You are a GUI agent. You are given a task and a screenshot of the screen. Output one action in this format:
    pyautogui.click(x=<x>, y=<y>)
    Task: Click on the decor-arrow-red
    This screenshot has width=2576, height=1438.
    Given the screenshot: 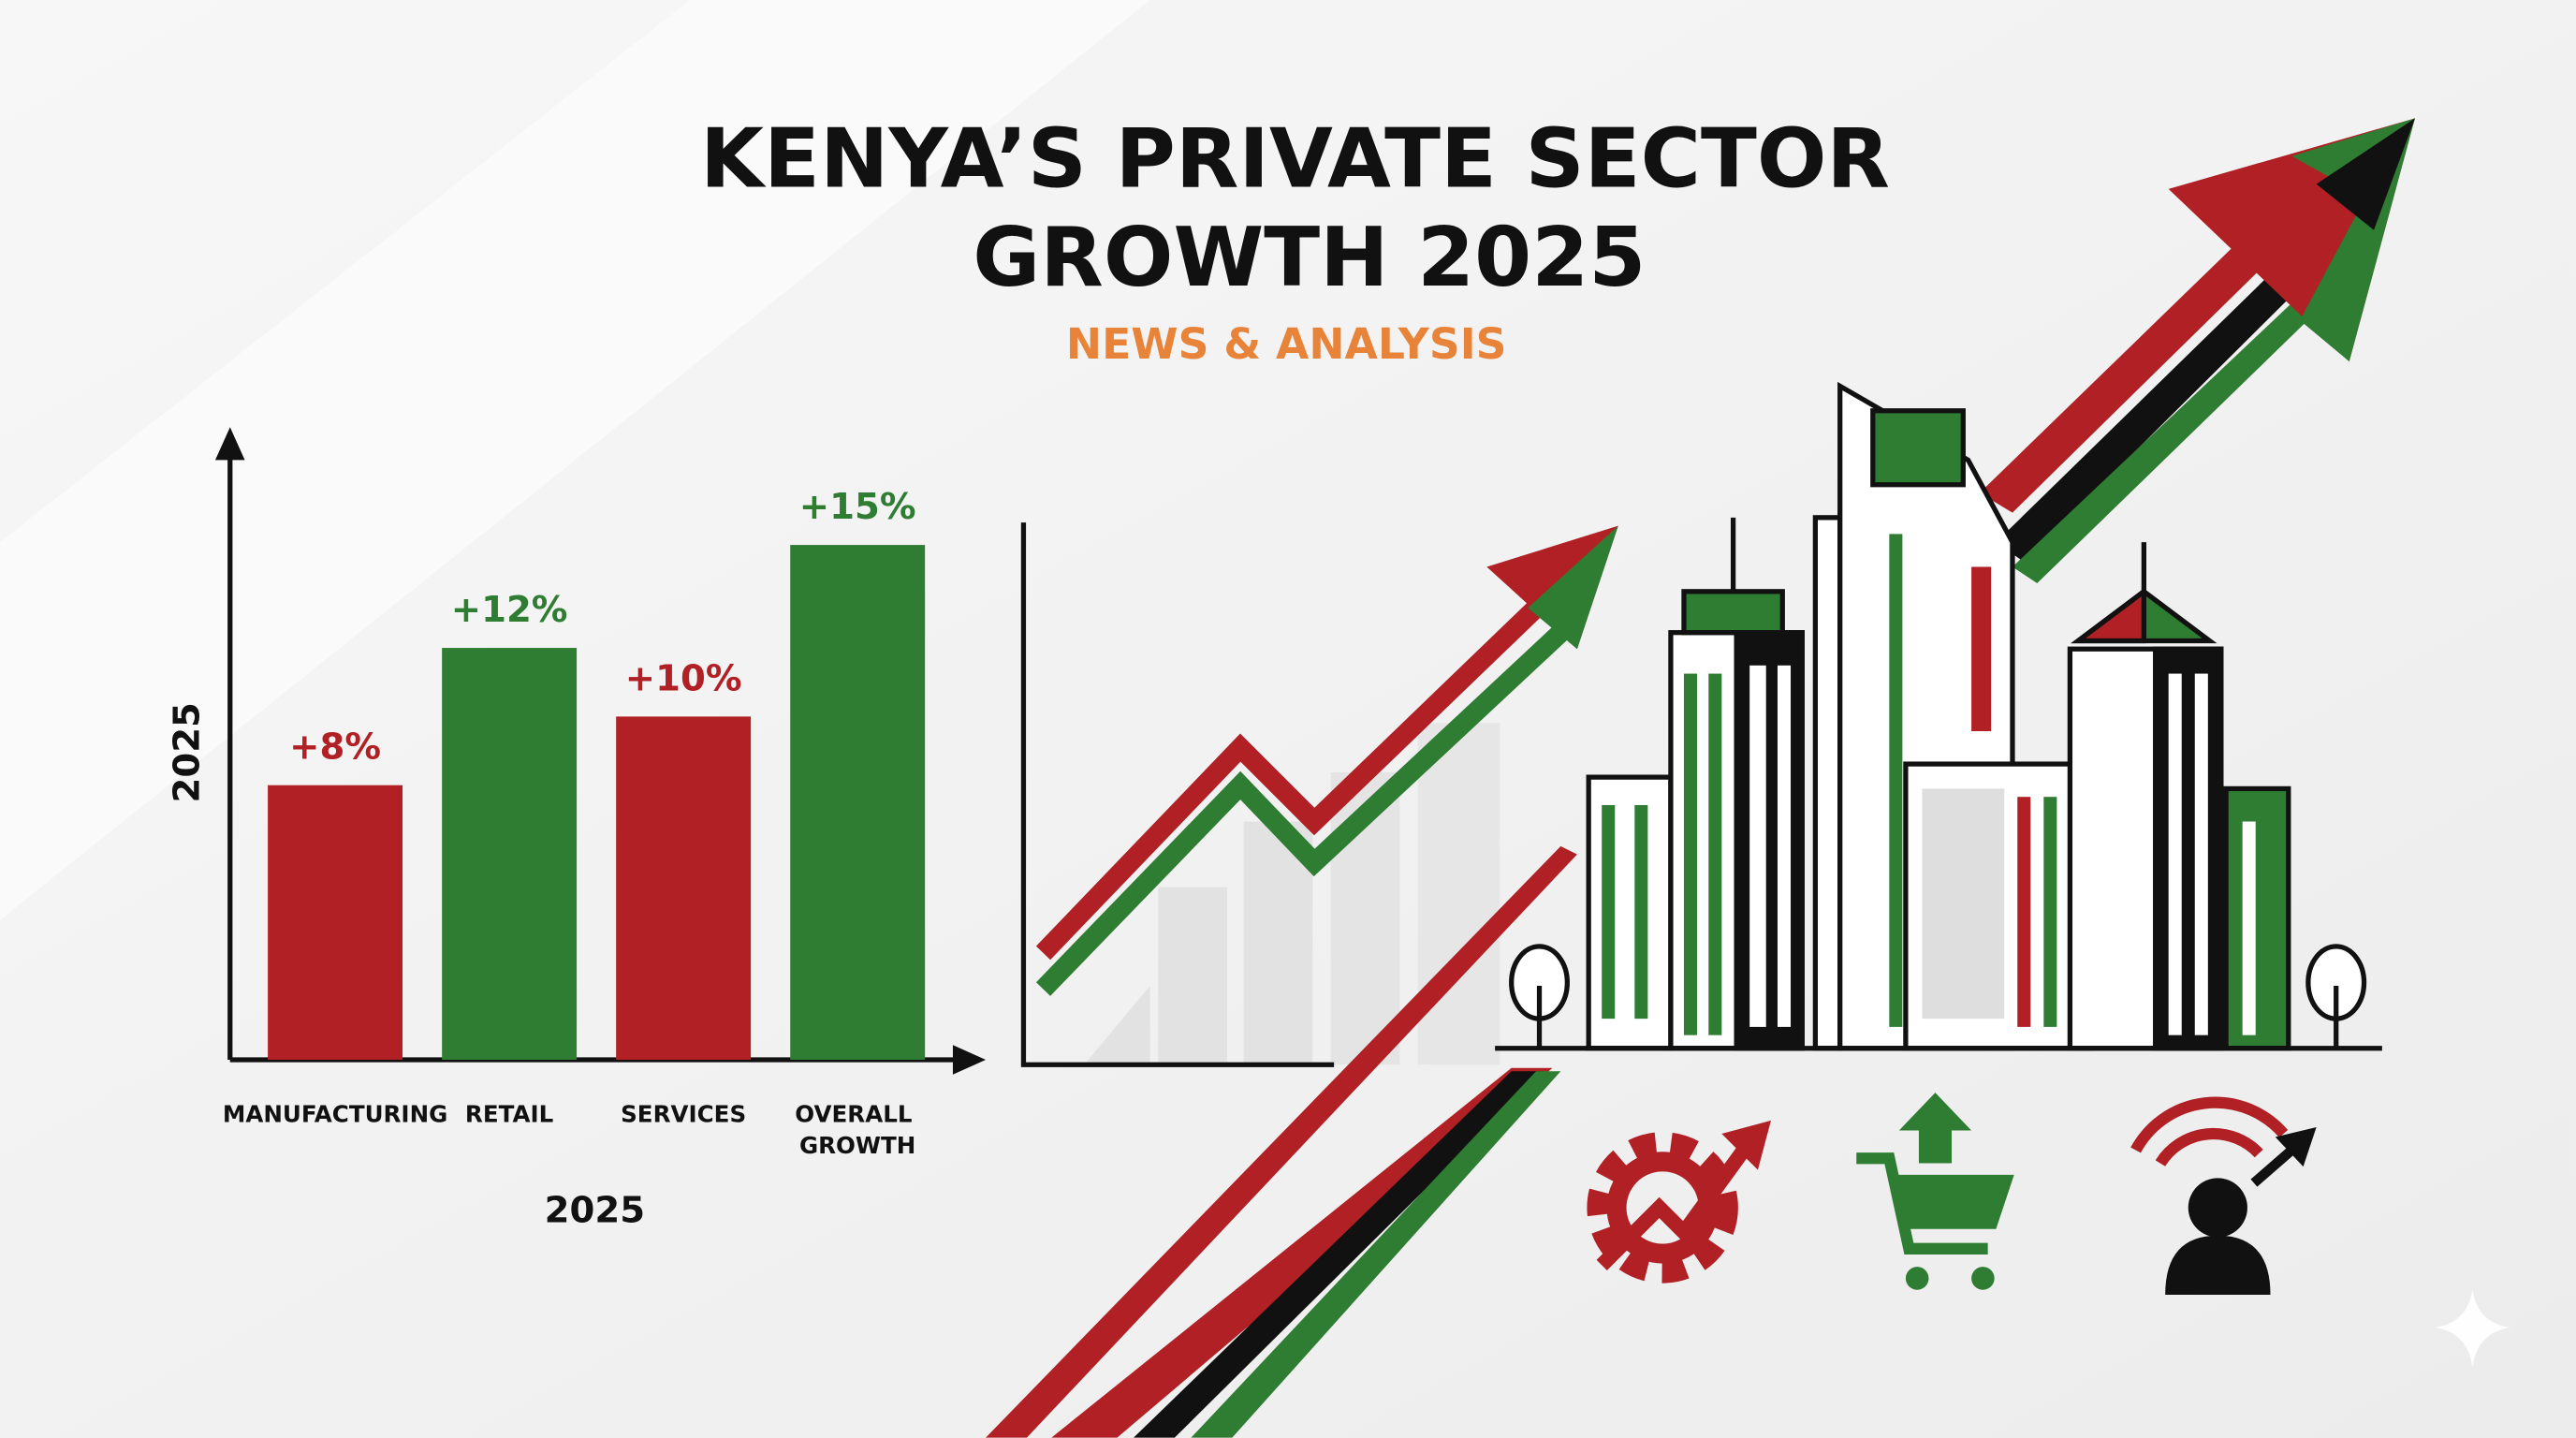 What is the action you would take?
    pyautogui.click(x=1289, y=780)
    